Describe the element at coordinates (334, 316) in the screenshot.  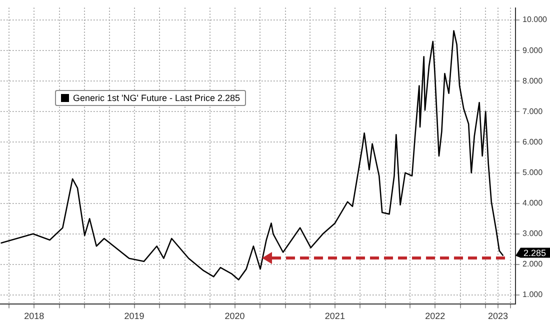
I see `x-tick-label: 2021` at that location.